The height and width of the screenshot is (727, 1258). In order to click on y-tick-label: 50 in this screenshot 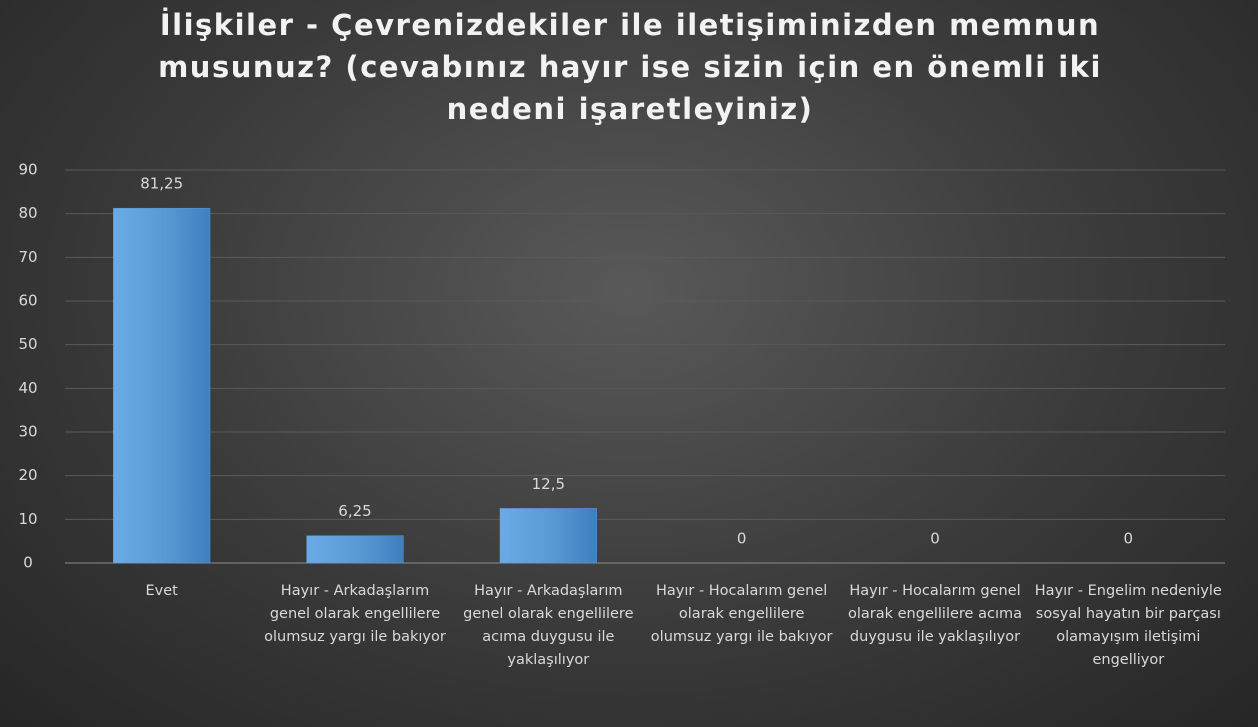, I will do `click(27, 344)`.